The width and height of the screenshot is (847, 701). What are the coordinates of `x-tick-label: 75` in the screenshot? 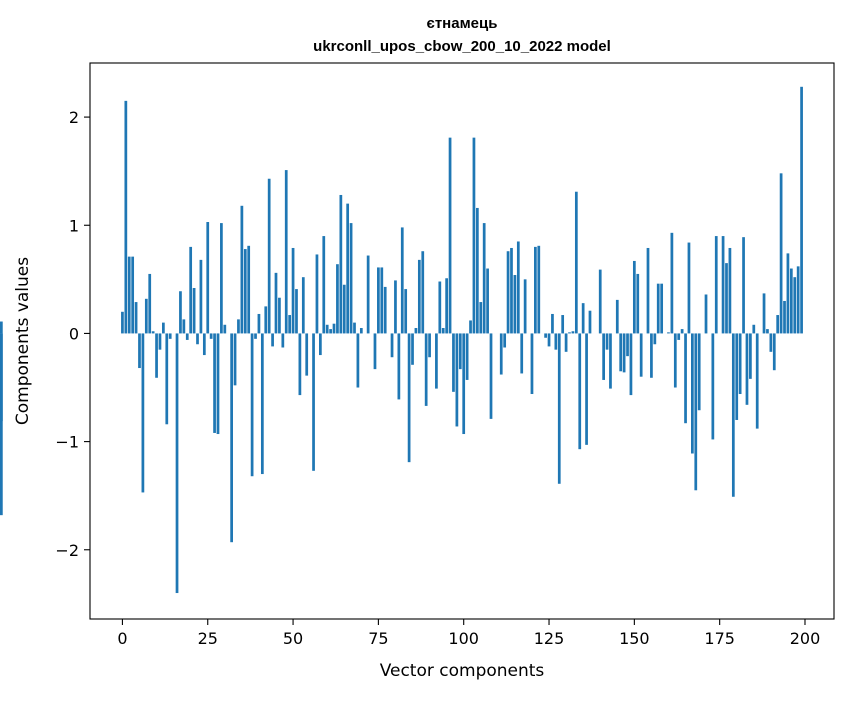 It's located at (378, 638).